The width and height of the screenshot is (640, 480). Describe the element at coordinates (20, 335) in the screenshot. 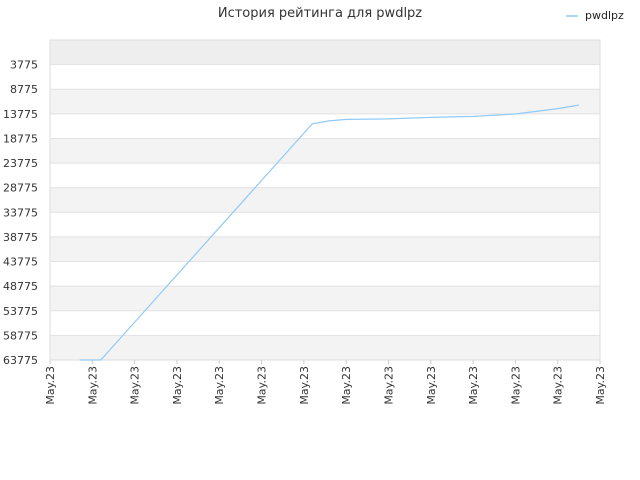

I see `y-tick-label: 58775` at that location.